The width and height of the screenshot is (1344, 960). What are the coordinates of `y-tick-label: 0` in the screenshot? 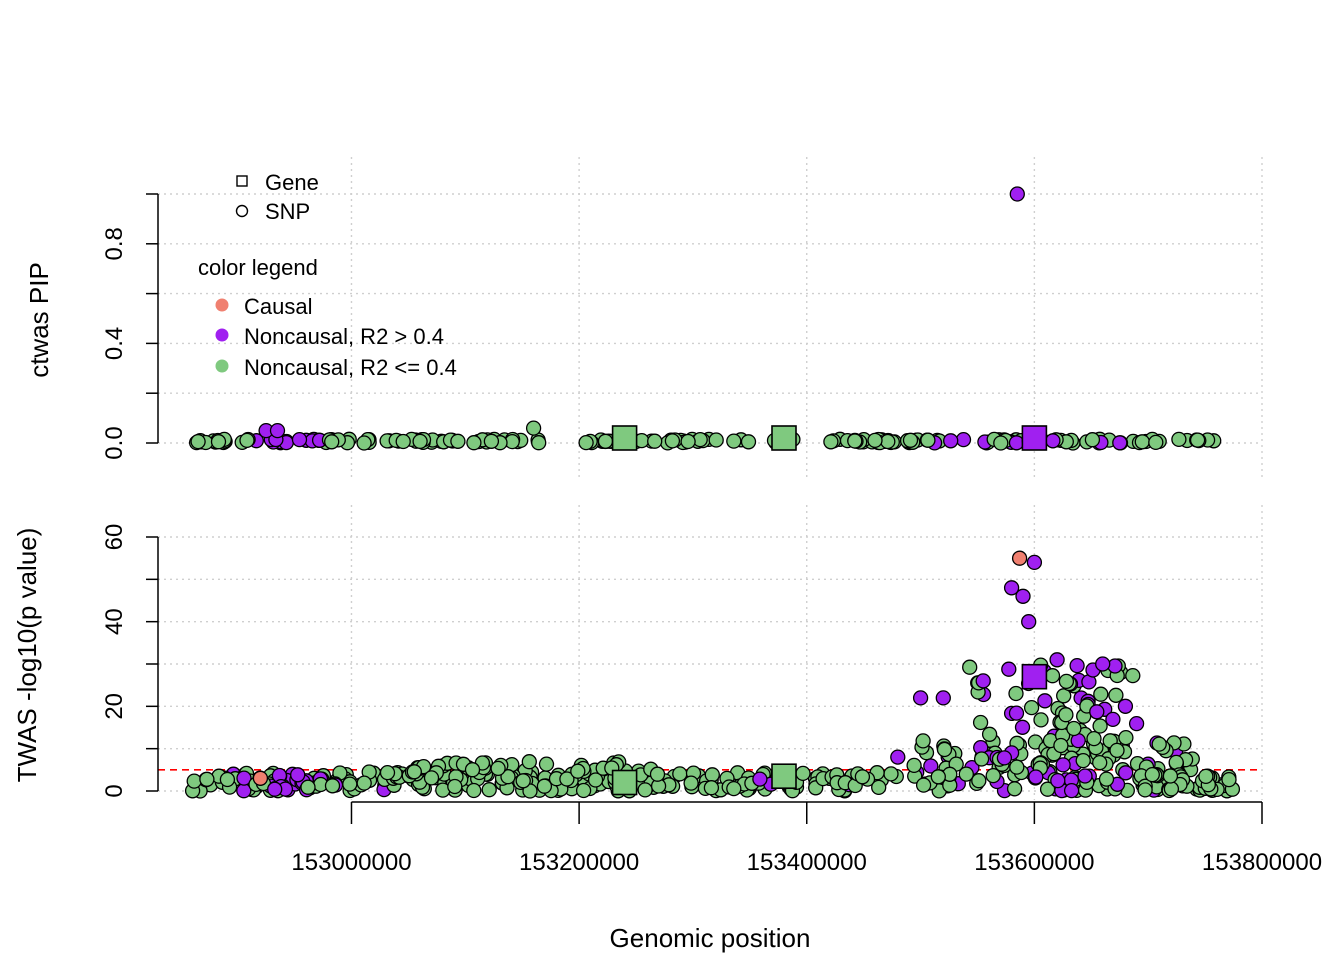 It's located at (114, 790).